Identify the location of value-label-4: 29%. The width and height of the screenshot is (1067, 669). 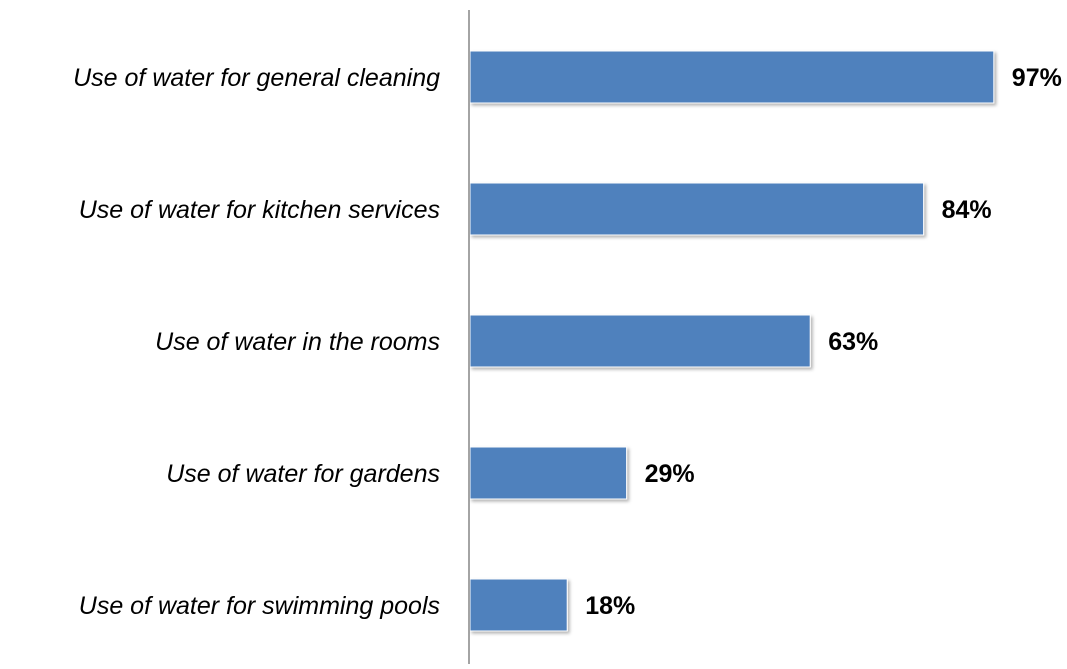
(670, 474).